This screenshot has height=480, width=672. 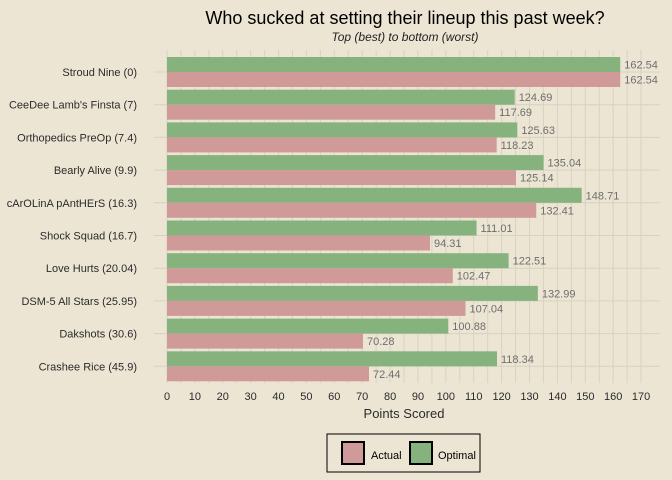 I want to click on data-label-optimal: 118.34, so click(x=517, y=360).